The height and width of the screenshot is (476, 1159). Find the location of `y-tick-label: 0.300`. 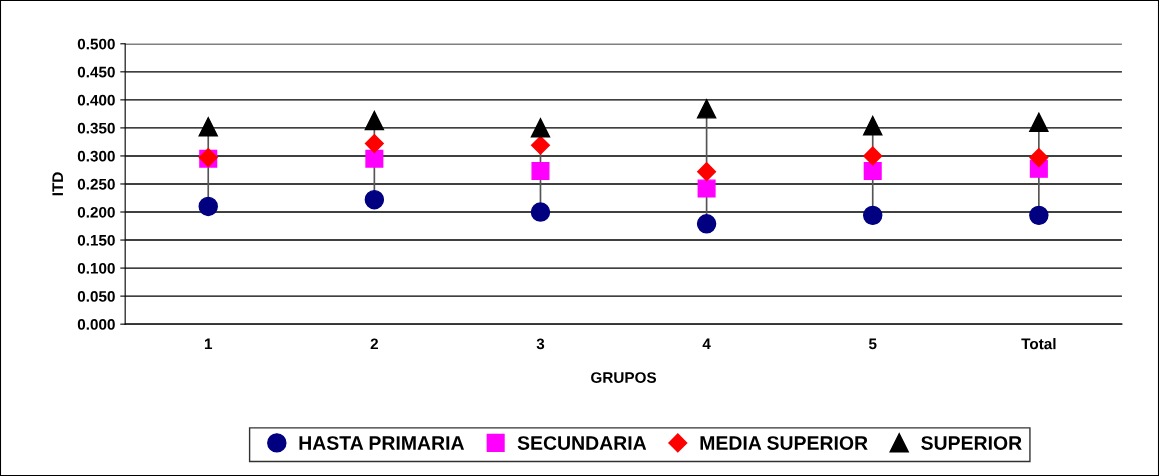

y-tick-label: 0.300 is located at coordinates (96, 156).